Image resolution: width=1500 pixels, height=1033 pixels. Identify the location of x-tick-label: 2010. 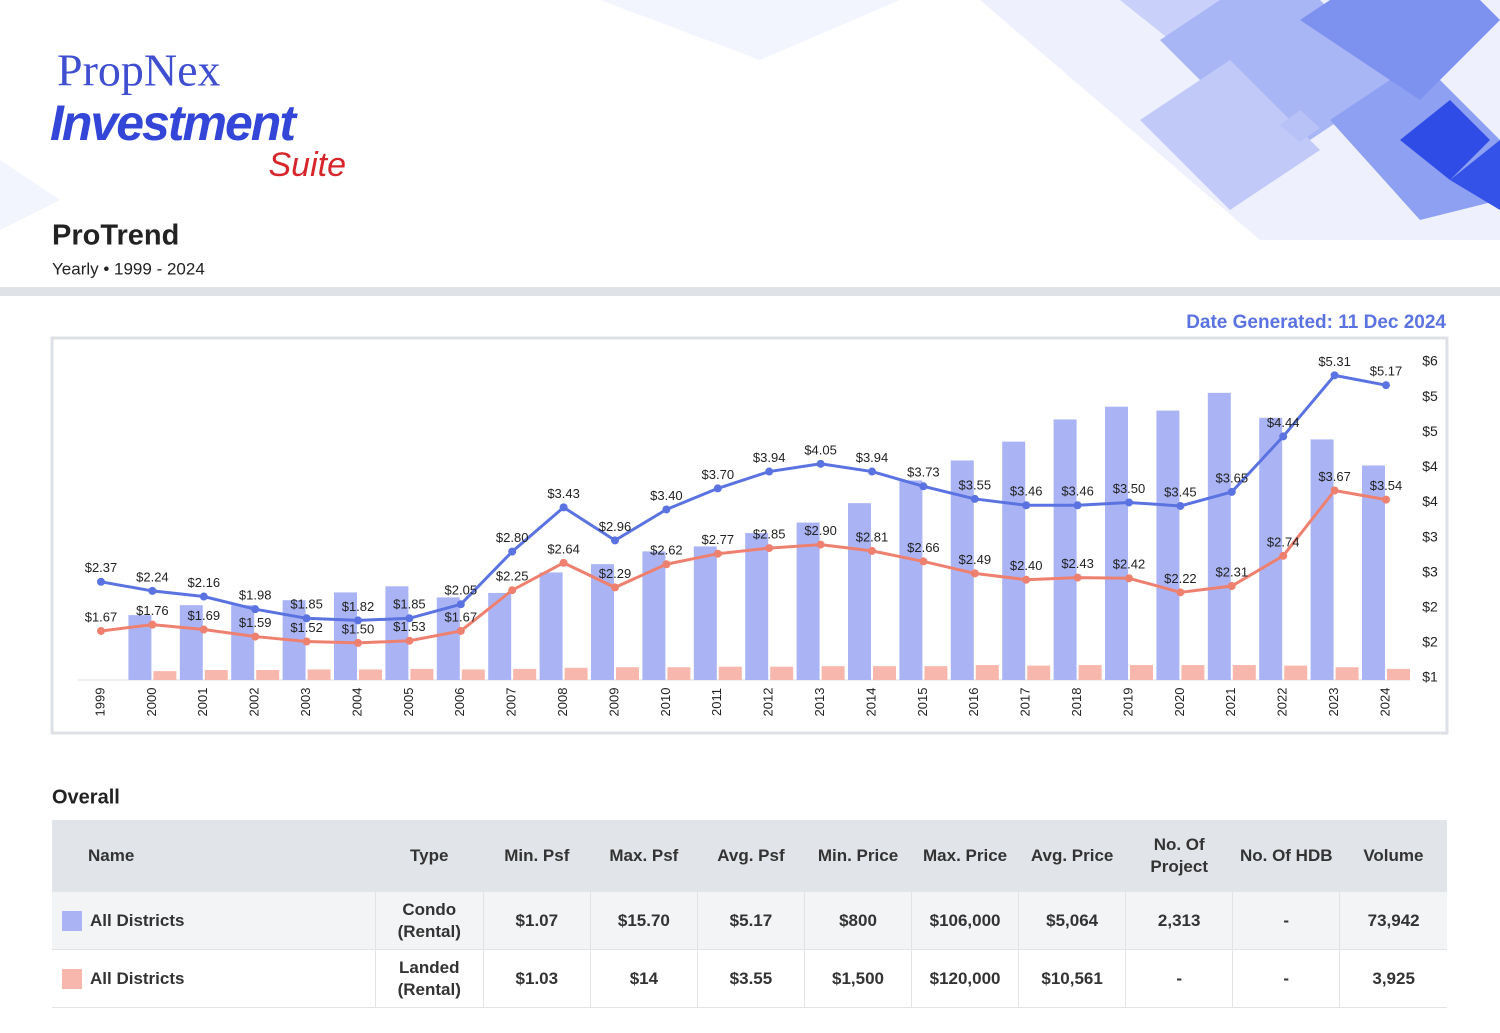
(665, 702).